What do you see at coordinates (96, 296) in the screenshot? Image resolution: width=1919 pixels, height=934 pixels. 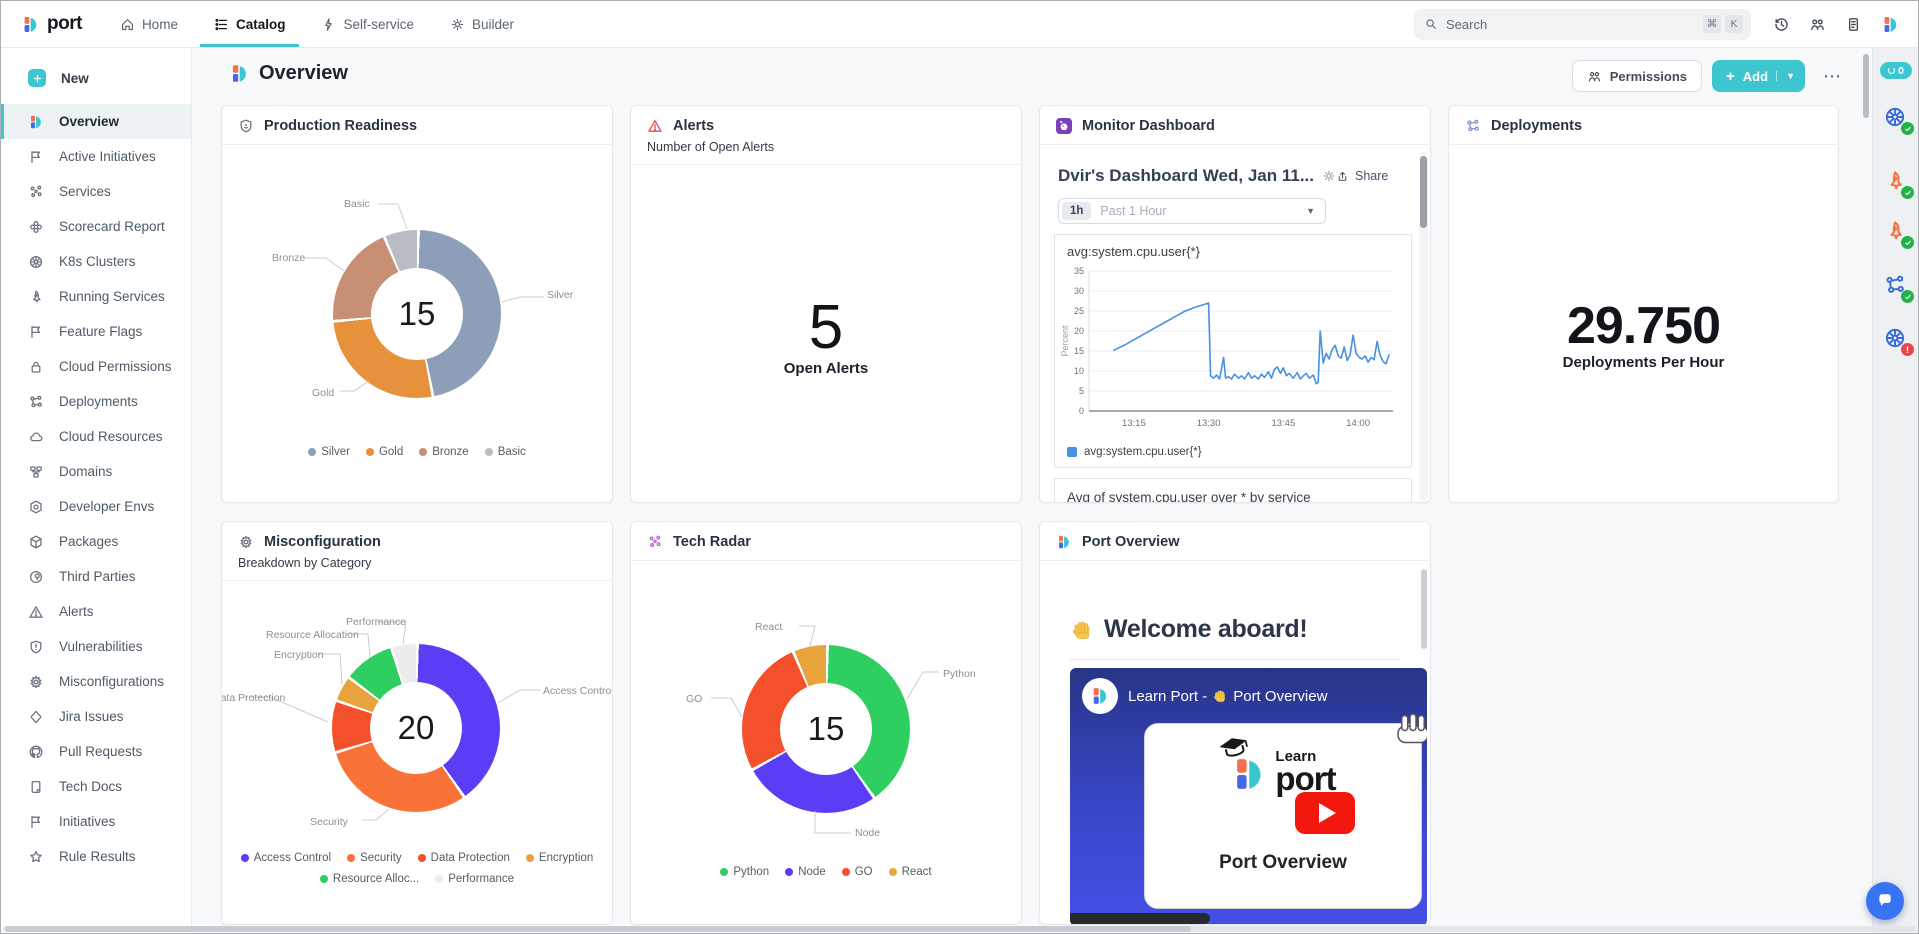 I see `sidebar-item-running-services: Running Services` at bounding box center [96, 296].